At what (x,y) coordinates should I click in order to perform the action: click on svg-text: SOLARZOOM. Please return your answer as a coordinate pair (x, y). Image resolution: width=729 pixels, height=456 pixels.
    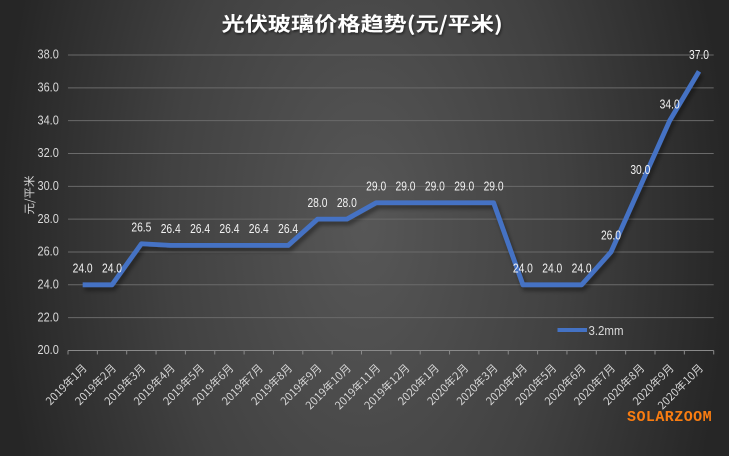
    Looking at the image, I should click on (669, 417).